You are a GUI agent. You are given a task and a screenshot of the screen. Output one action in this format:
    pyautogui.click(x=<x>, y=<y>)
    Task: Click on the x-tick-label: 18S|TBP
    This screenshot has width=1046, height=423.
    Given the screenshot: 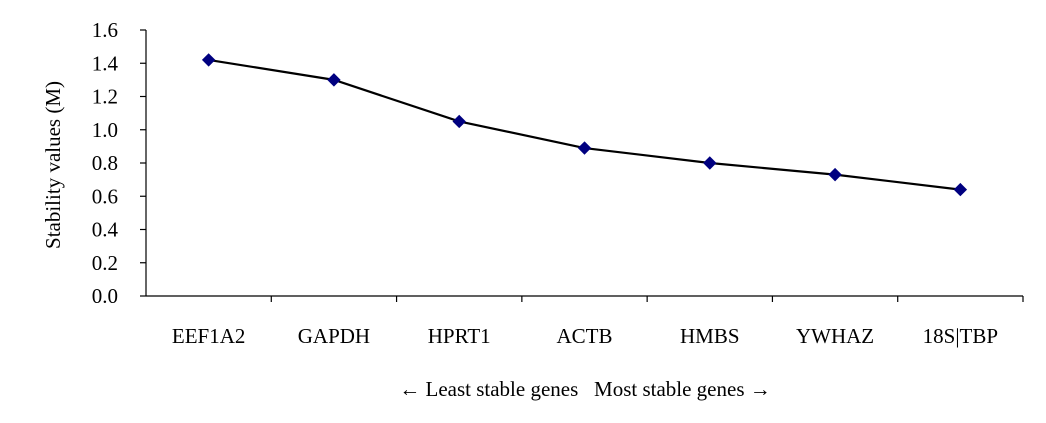 What is the action you would take?
    pyautogui.click(x=960, y=336)
    